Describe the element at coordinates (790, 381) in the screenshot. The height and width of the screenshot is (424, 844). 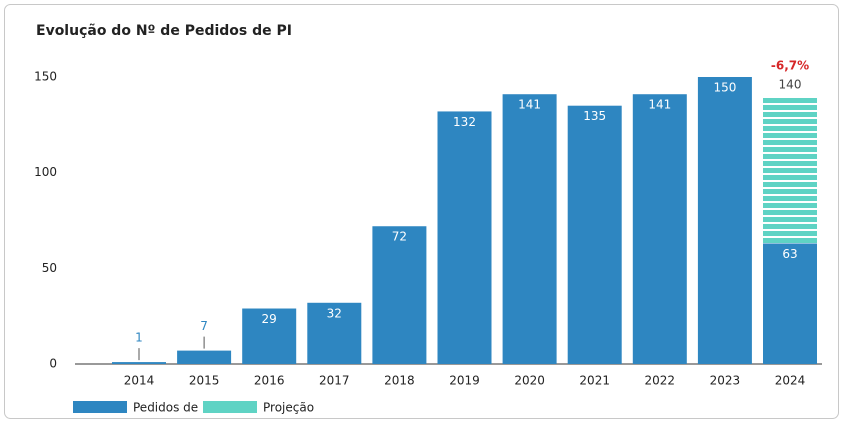
I see `x-tick-label: 2024` at that location.